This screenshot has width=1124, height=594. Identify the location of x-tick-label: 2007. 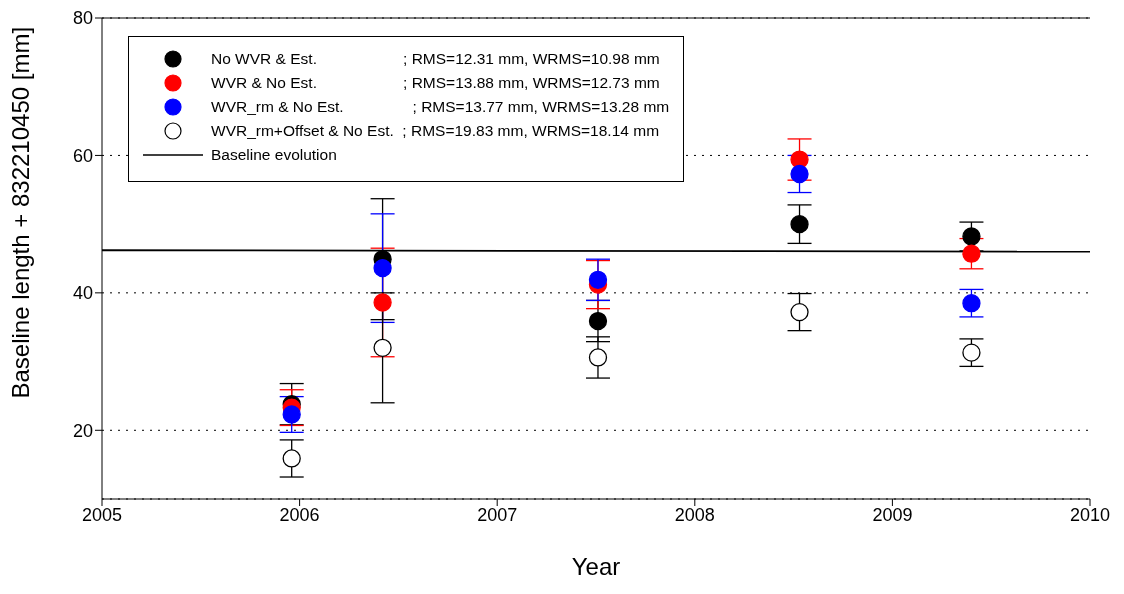
(497, 514).